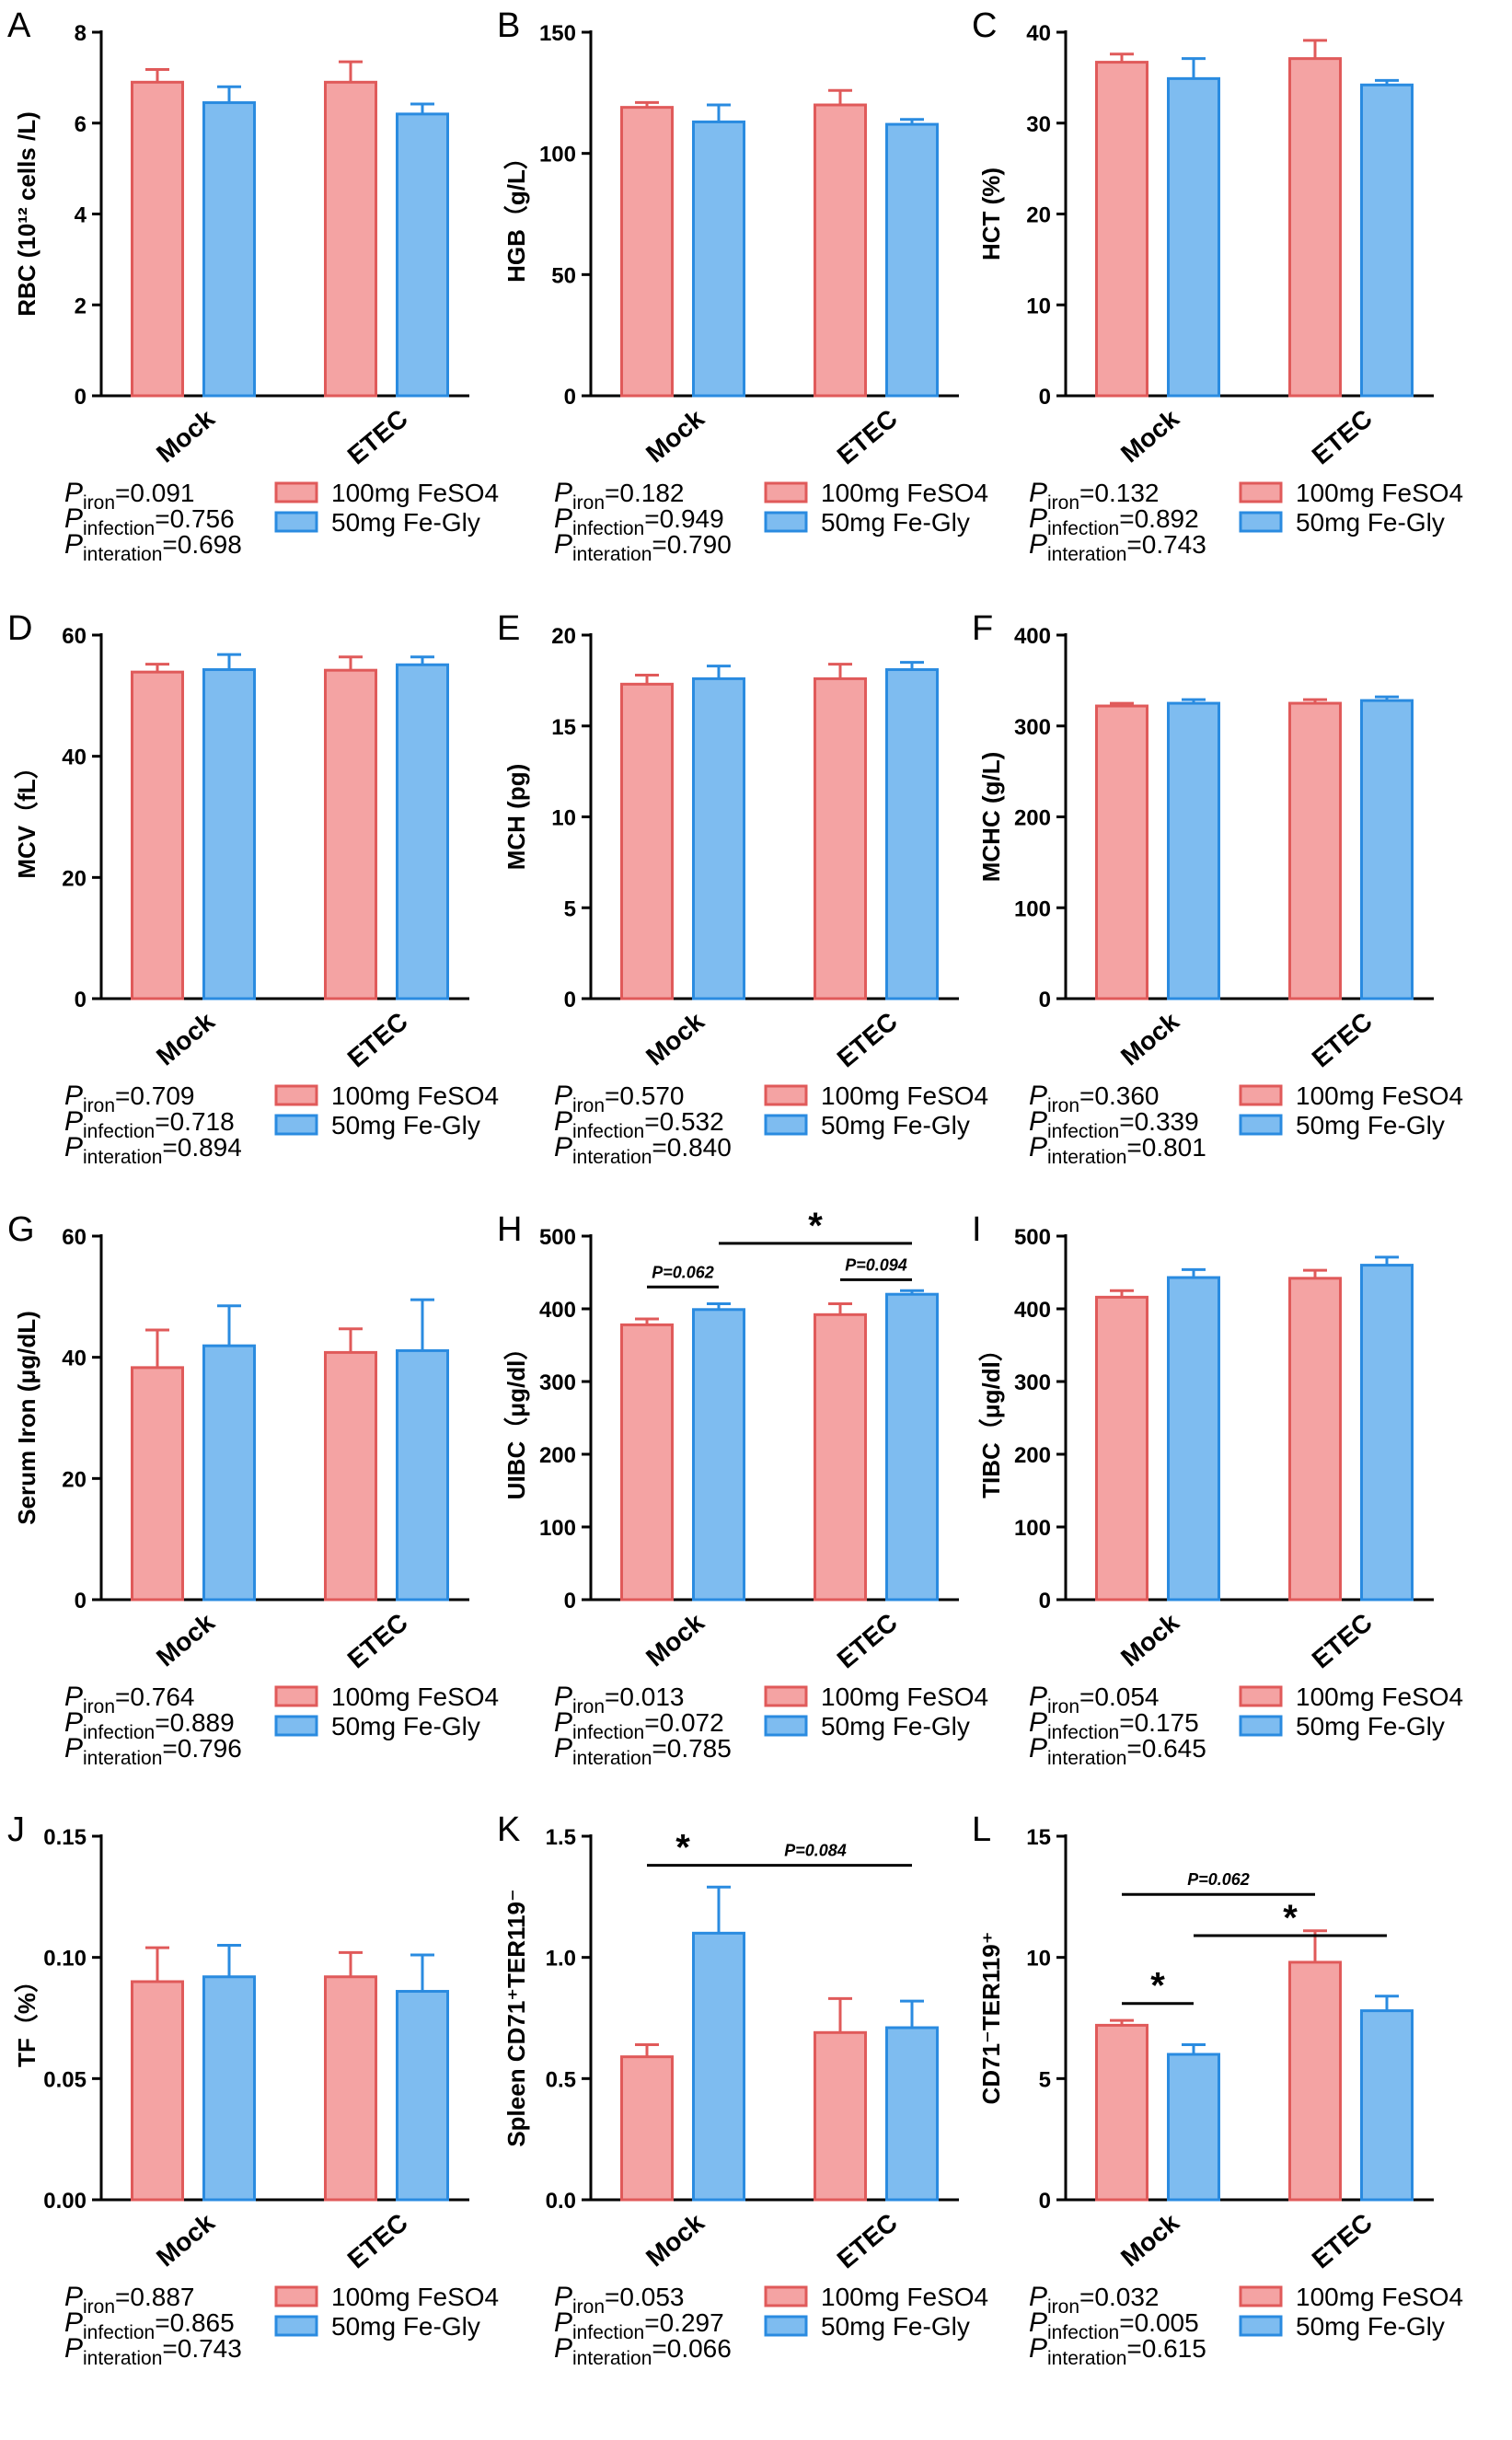  What do you see at coordinates (74, 1359) in the screenshot?
I see `y-tick-label: 40` at bounding box center [74, 1359].